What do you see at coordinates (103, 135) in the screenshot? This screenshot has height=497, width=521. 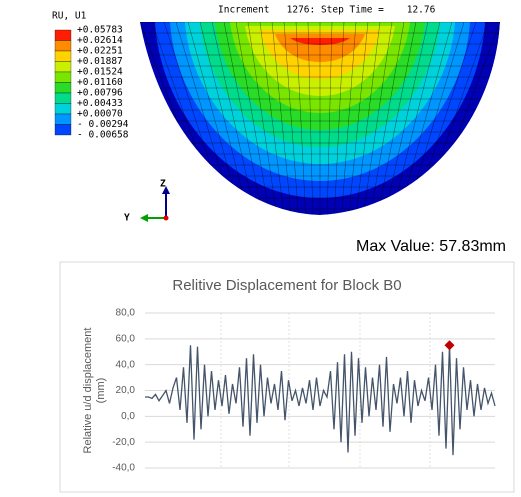 I see `legend-label: - 0.00658` at bounding box center [103, 135].